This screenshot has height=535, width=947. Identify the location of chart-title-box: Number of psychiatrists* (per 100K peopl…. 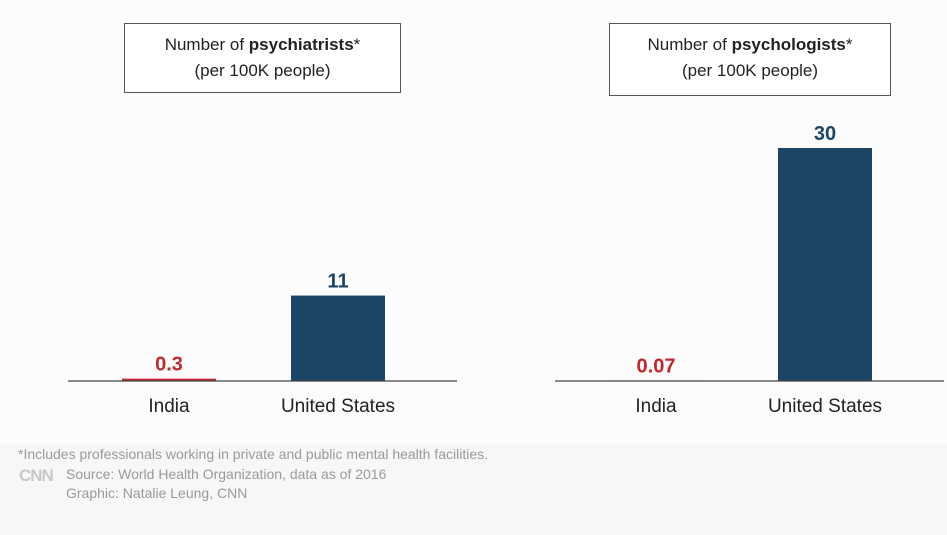
(262, 58).